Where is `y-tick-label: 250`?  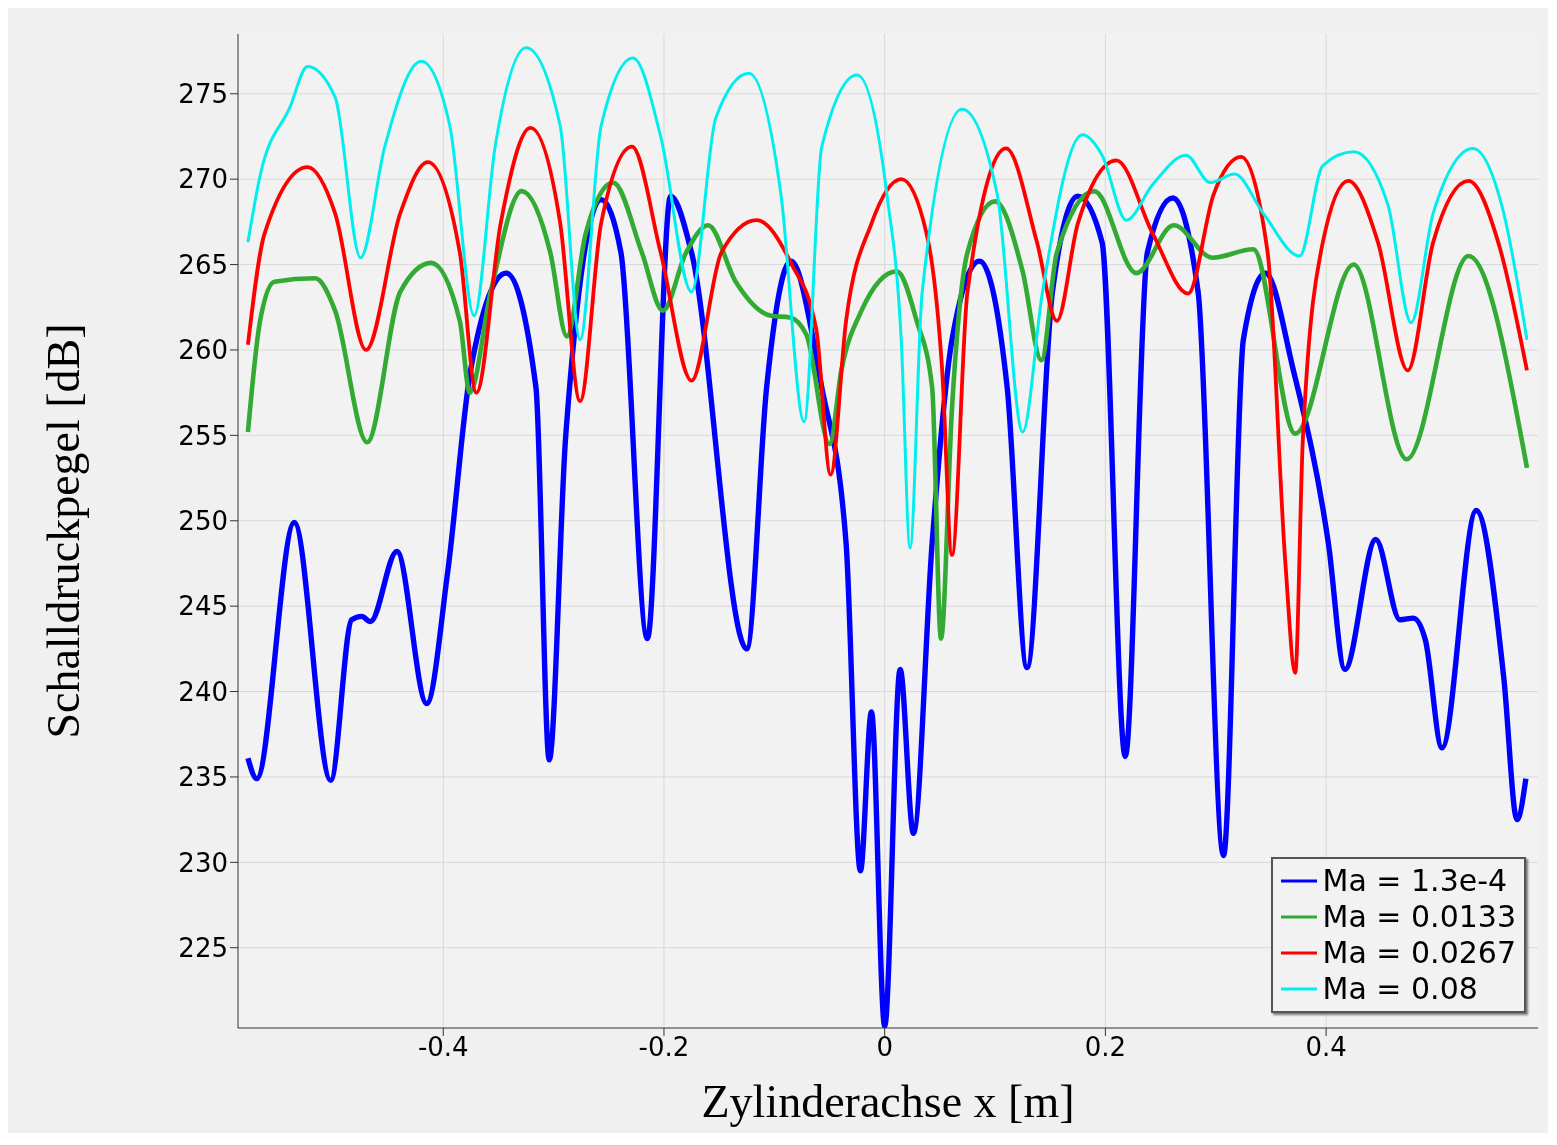
y-tick-label: 250 is located at coordinates (203, 520).